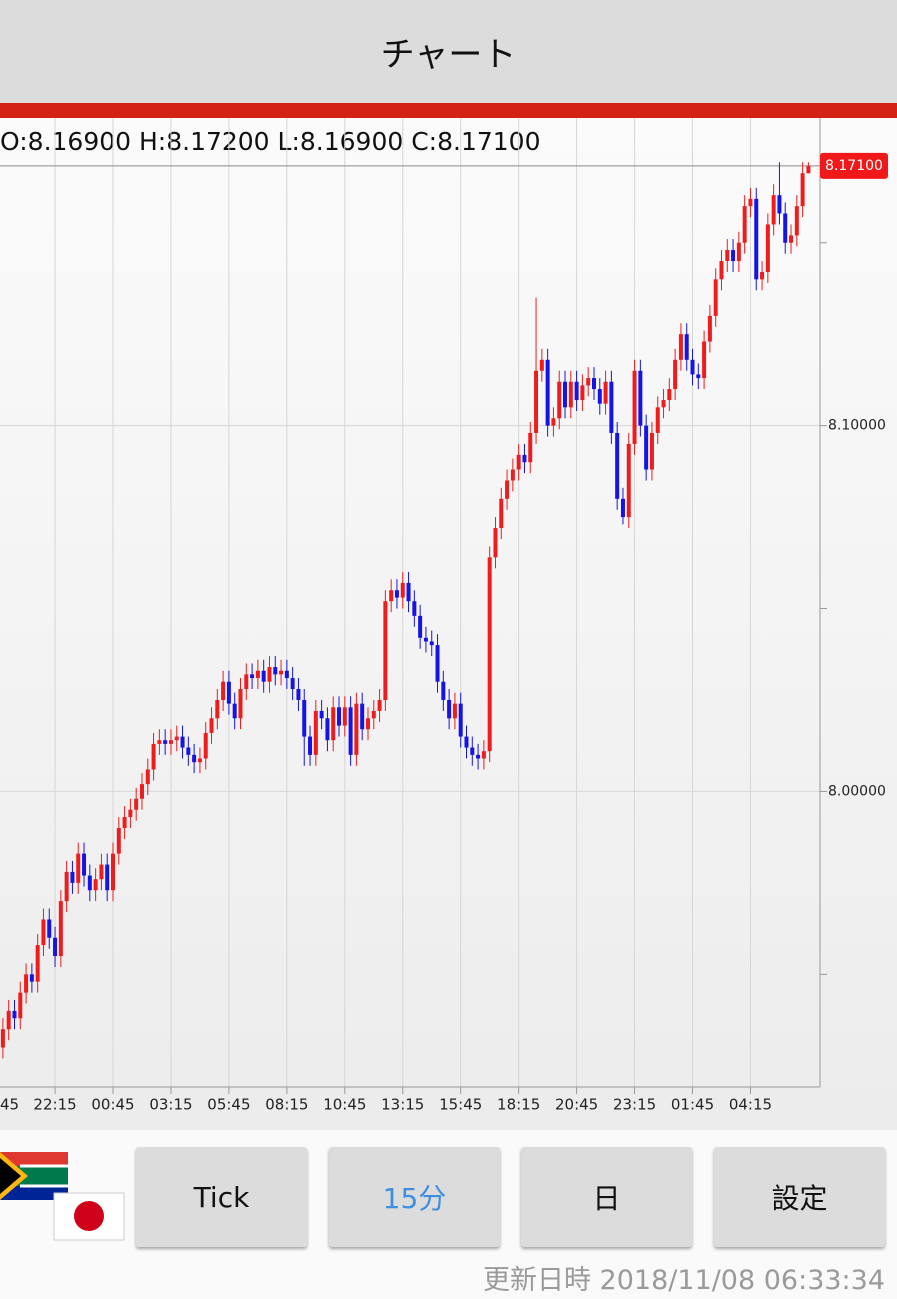  What do you see at coordinates (221, 1197) in the screenshot?
I see `period-button: Tick` at bounding box center [221, 1197].